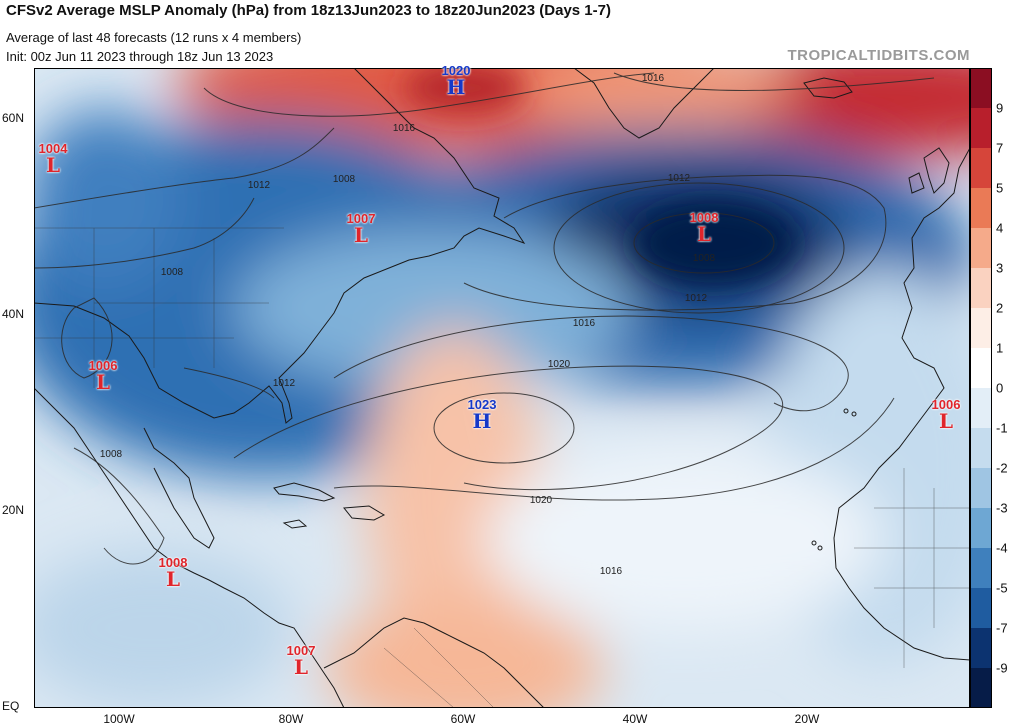 The image size is (1024, 727). Describe the element at coordinates (463, 719) in the screenshot. I see `lon-label: 60W` at that location.